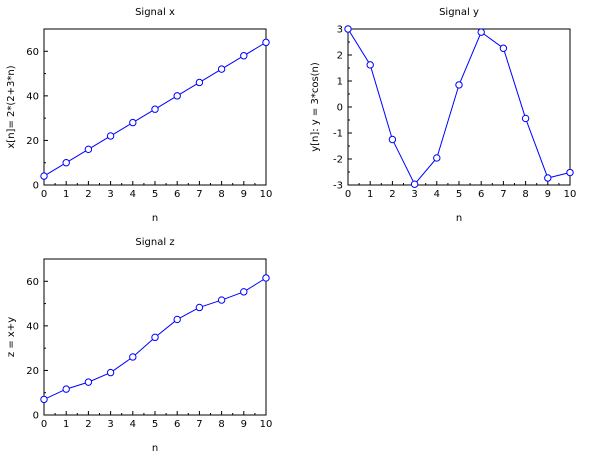 Image resolution: width=610 pixels, height=460 pixels. I want to click on y-axis-label: x[n]= 2*(2+3*n), so click(11, 106).